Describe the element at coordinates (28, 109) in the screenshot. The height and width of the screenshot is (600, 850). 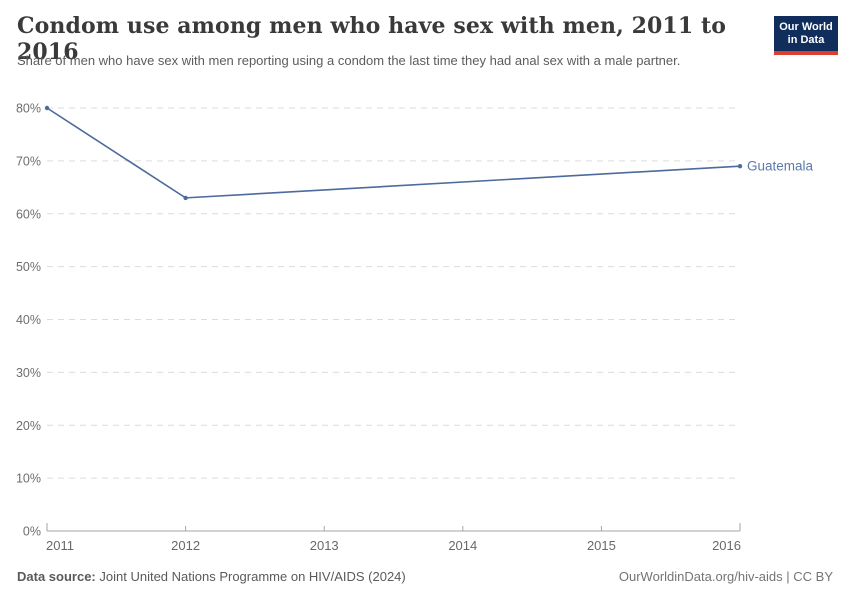
I see `y-tick-label-80: 80%` at that location.